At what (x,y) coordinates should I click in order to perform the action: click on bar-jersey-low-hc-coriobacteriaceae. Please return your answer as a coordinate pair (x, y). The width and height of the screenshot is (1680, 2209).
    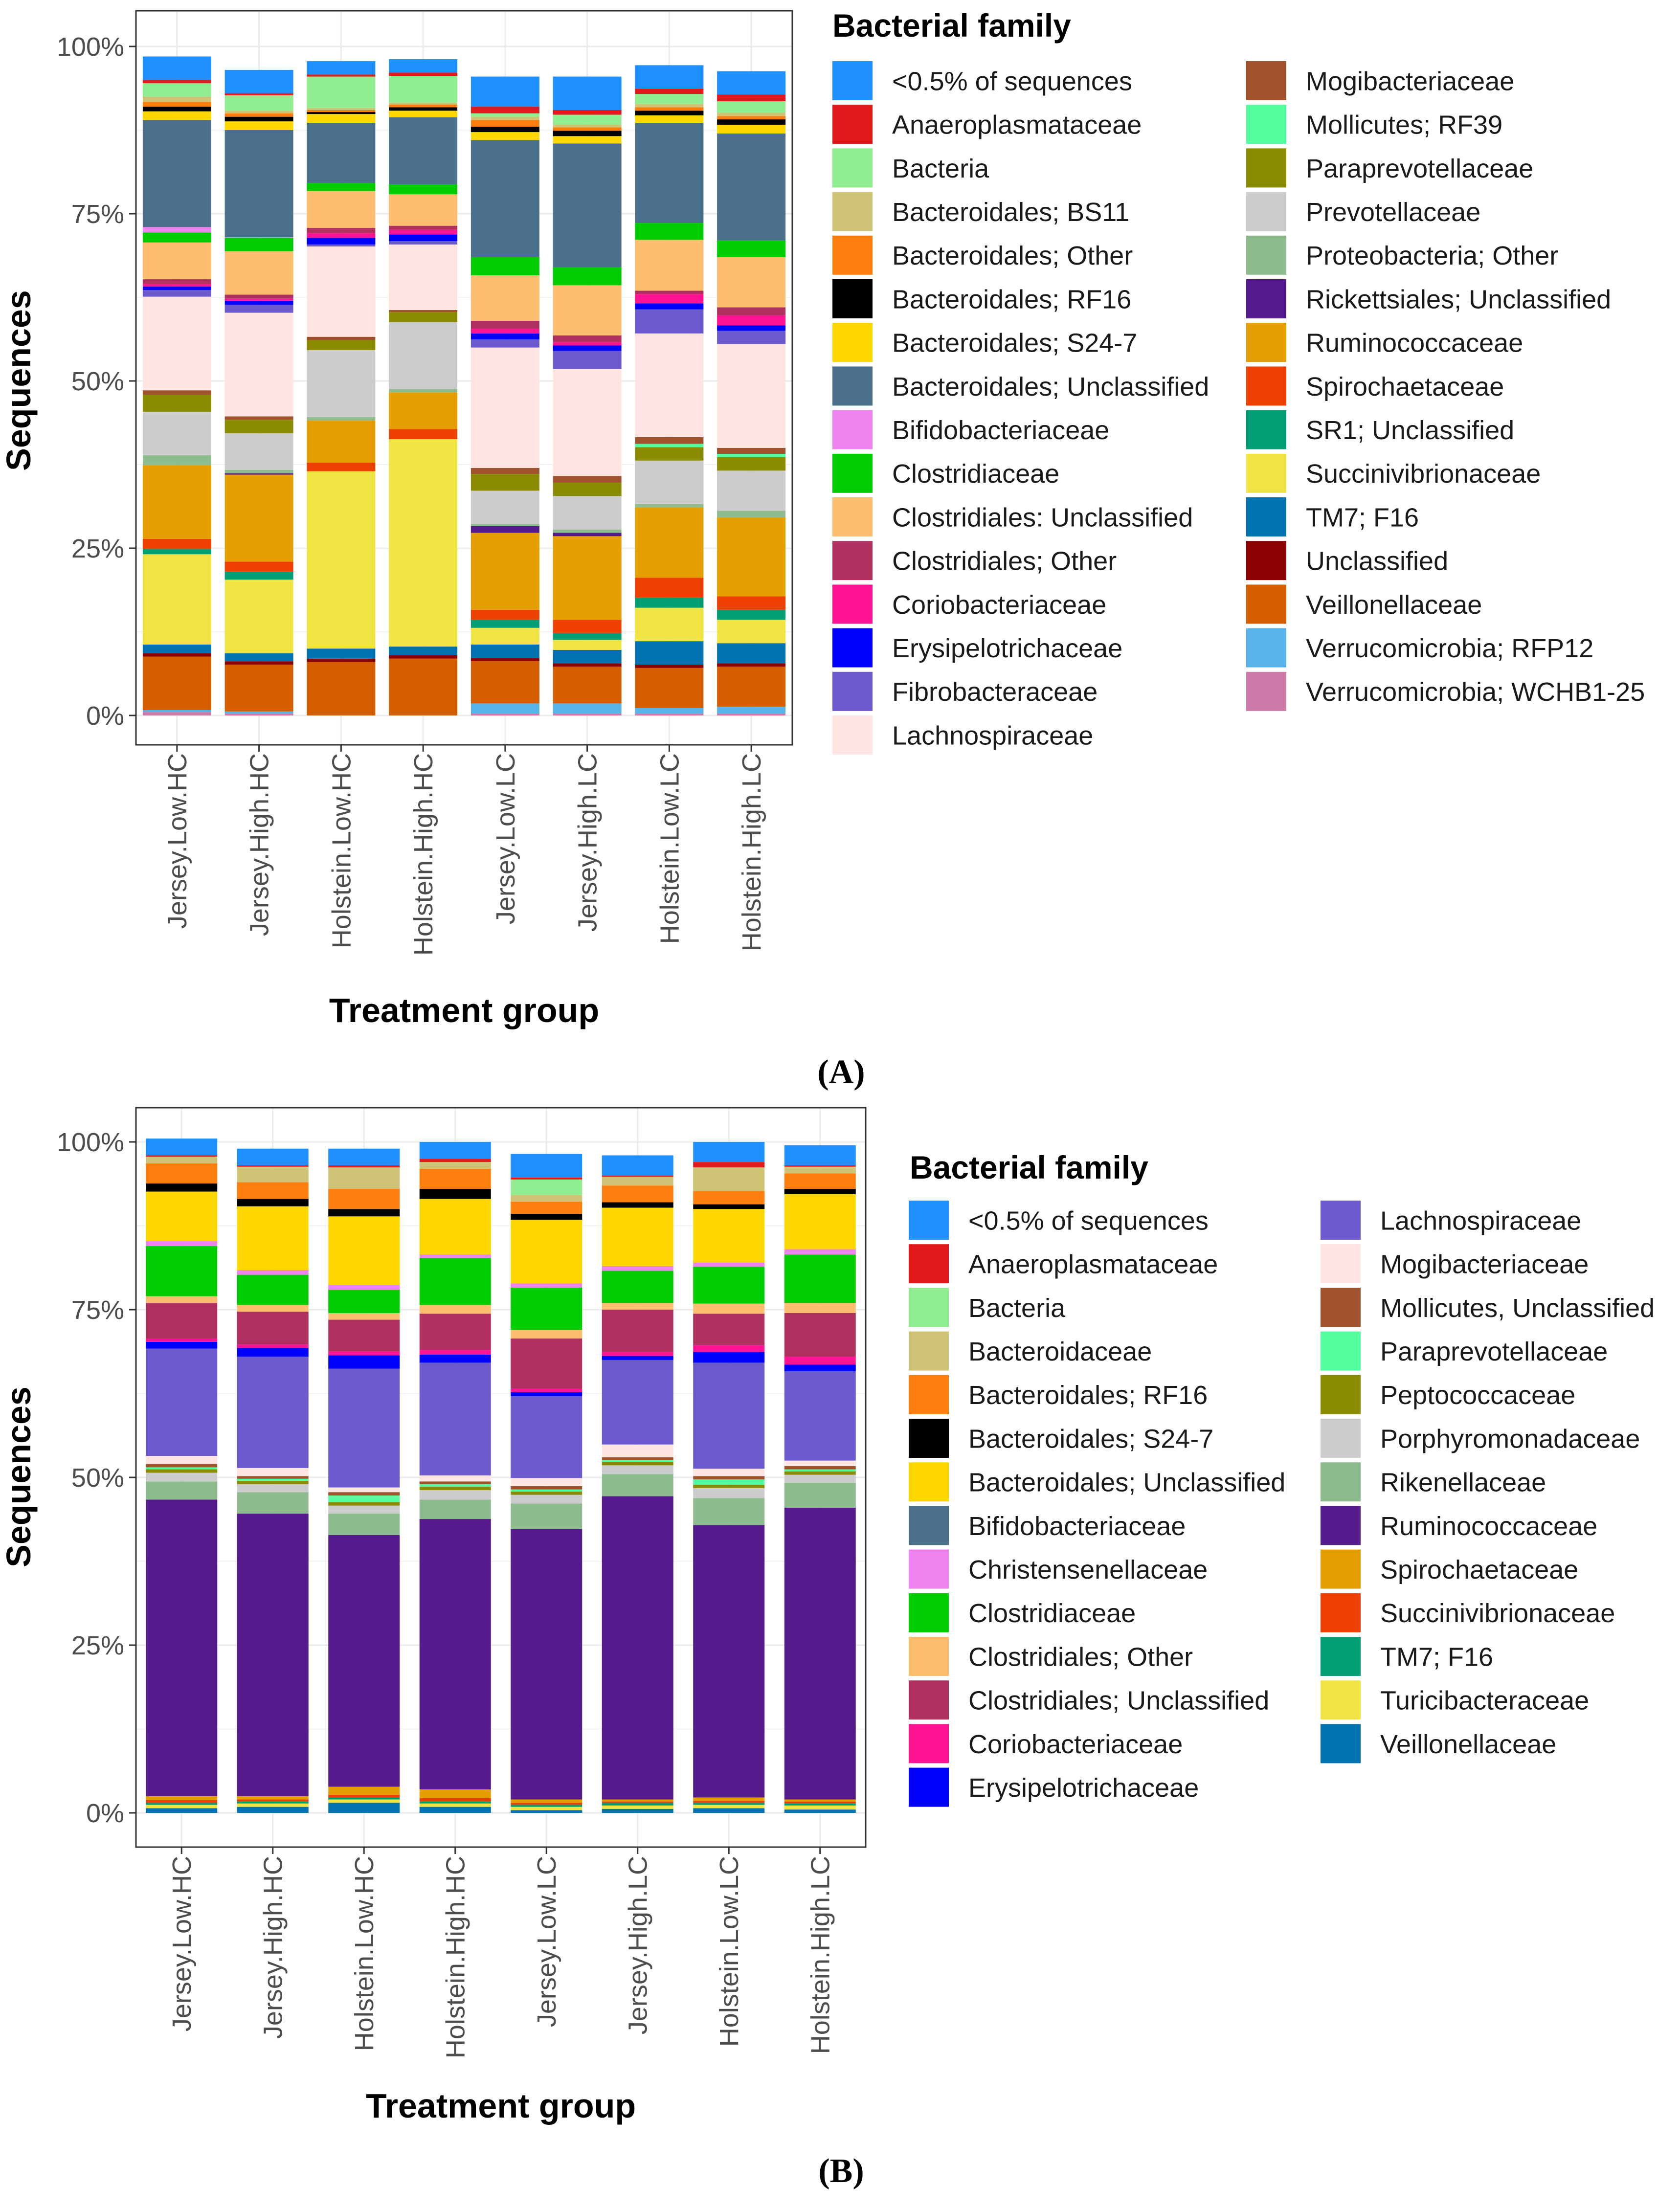
    Looking at the image, I should click on (176, 285).